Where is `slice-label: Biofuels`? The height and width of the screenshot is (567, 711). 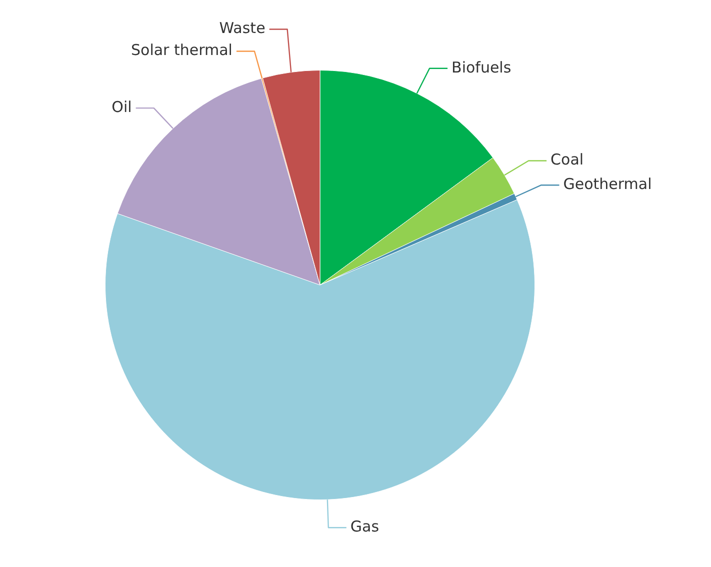 slice-label: Biofuels is located at coordinates (482, 67).